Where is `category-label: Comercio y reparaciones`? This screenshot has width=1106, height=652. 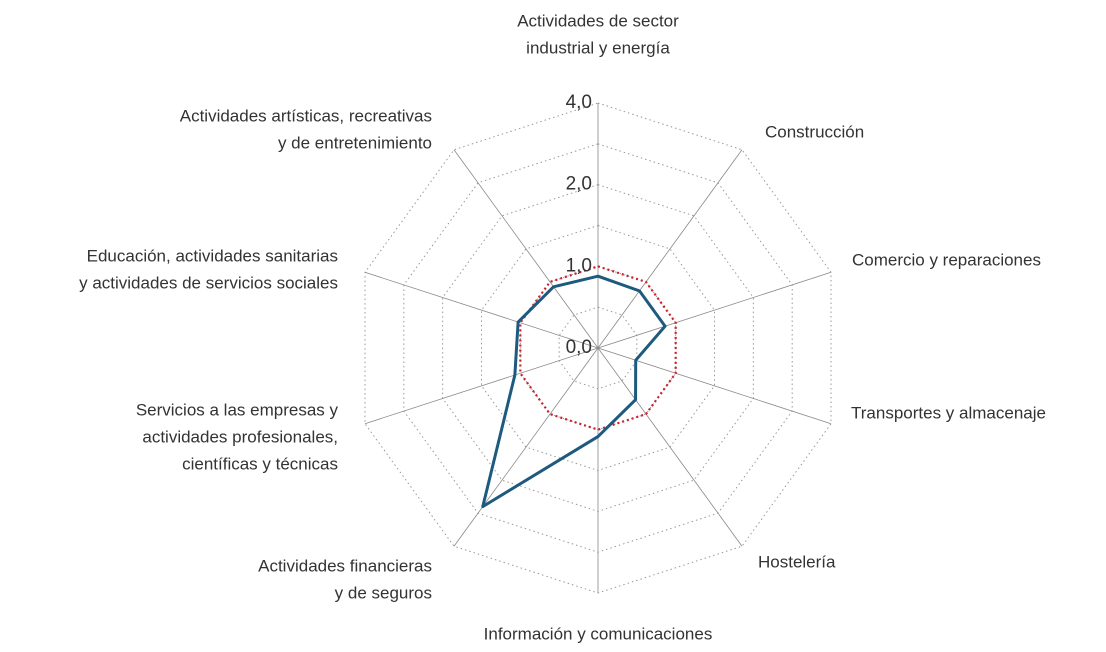 category-label: Comercio y reparaciones is located at coordinates (946, 259).